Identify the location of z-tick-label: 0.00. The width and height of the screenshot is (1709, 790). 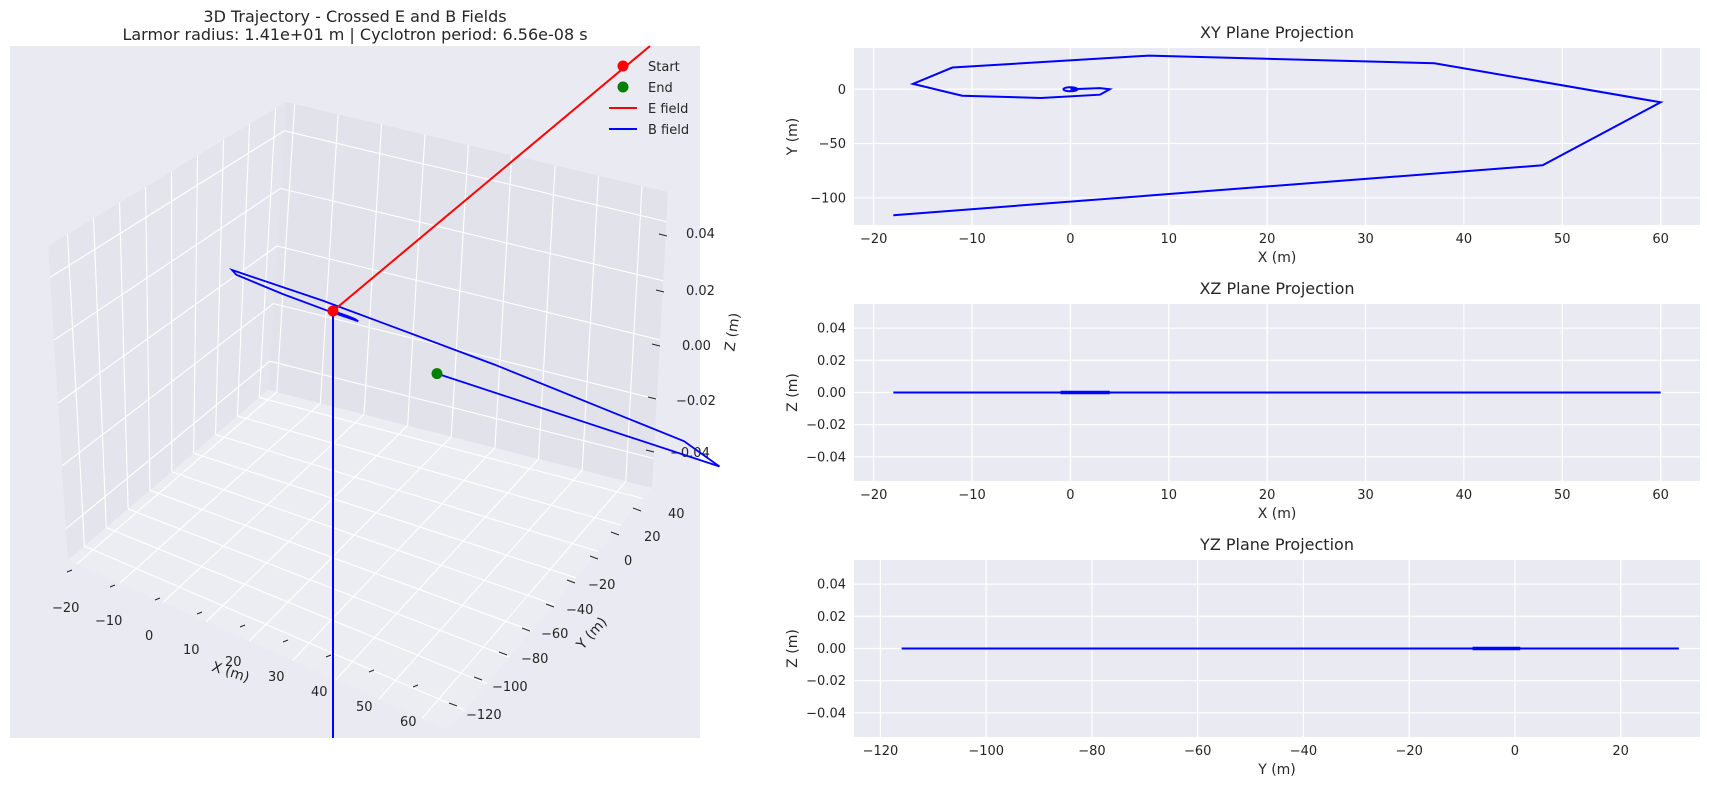
(696, 346).